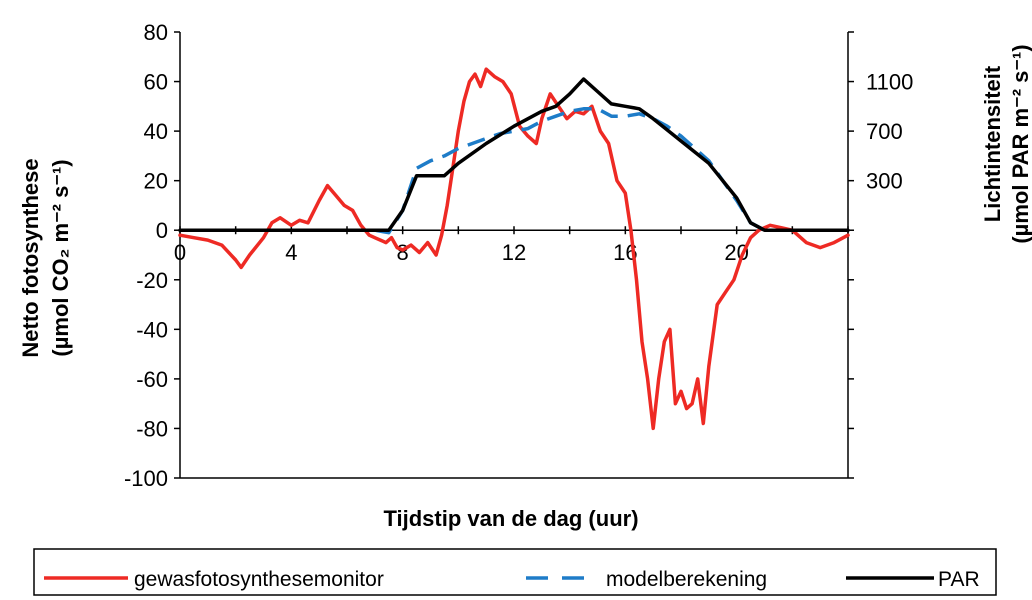 This screenshot has height=600, width=1032. What do you see at coordinates (156, 181) in the screenshot?
I see `left-y-tick-label: 20` at bounding box center [156, 181].